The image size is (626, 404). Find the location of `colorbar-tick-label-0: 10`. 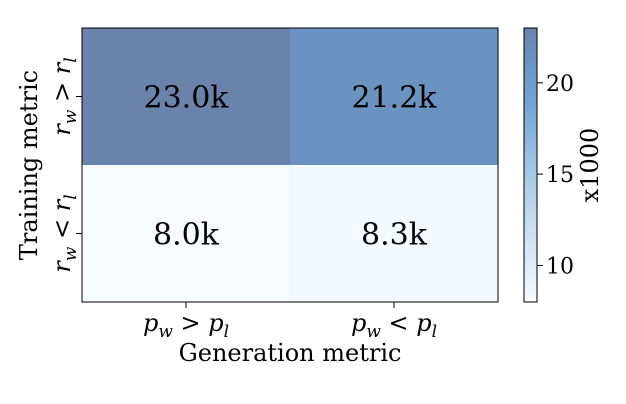

colorbar-tick-label-0: 10 is located at coordinates (560, 266).